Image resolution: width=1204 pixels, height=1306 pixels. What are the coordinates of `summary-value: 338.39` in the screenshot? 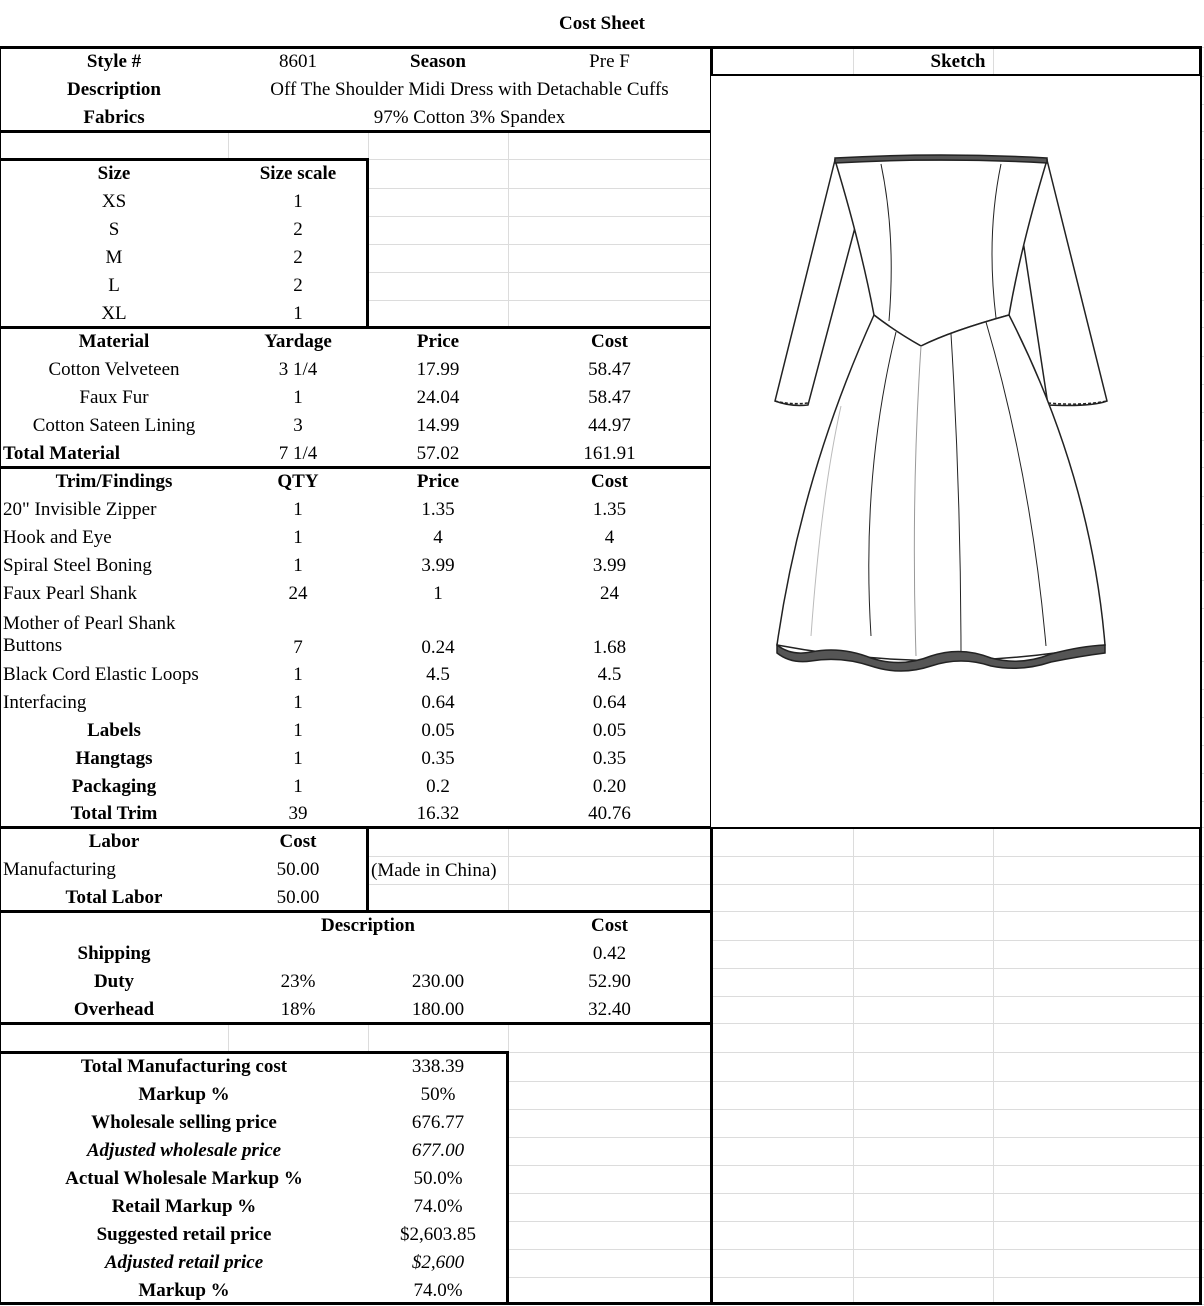 It's located at (438, 1067).